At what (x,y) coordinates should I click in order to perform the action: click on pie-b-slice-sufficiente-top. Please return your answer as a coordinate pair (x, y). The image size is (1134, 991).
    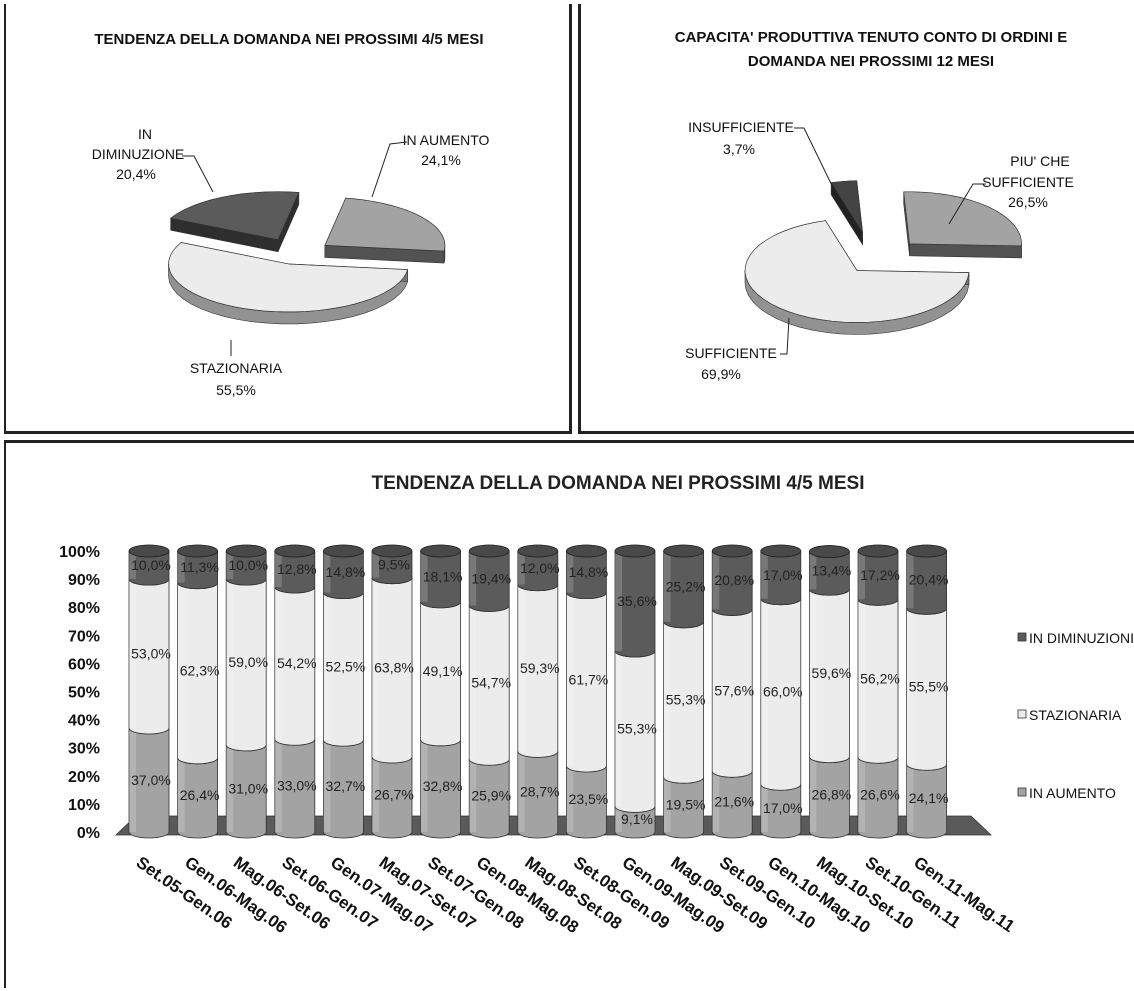
    Looking at the image, I should click on (857, 271).